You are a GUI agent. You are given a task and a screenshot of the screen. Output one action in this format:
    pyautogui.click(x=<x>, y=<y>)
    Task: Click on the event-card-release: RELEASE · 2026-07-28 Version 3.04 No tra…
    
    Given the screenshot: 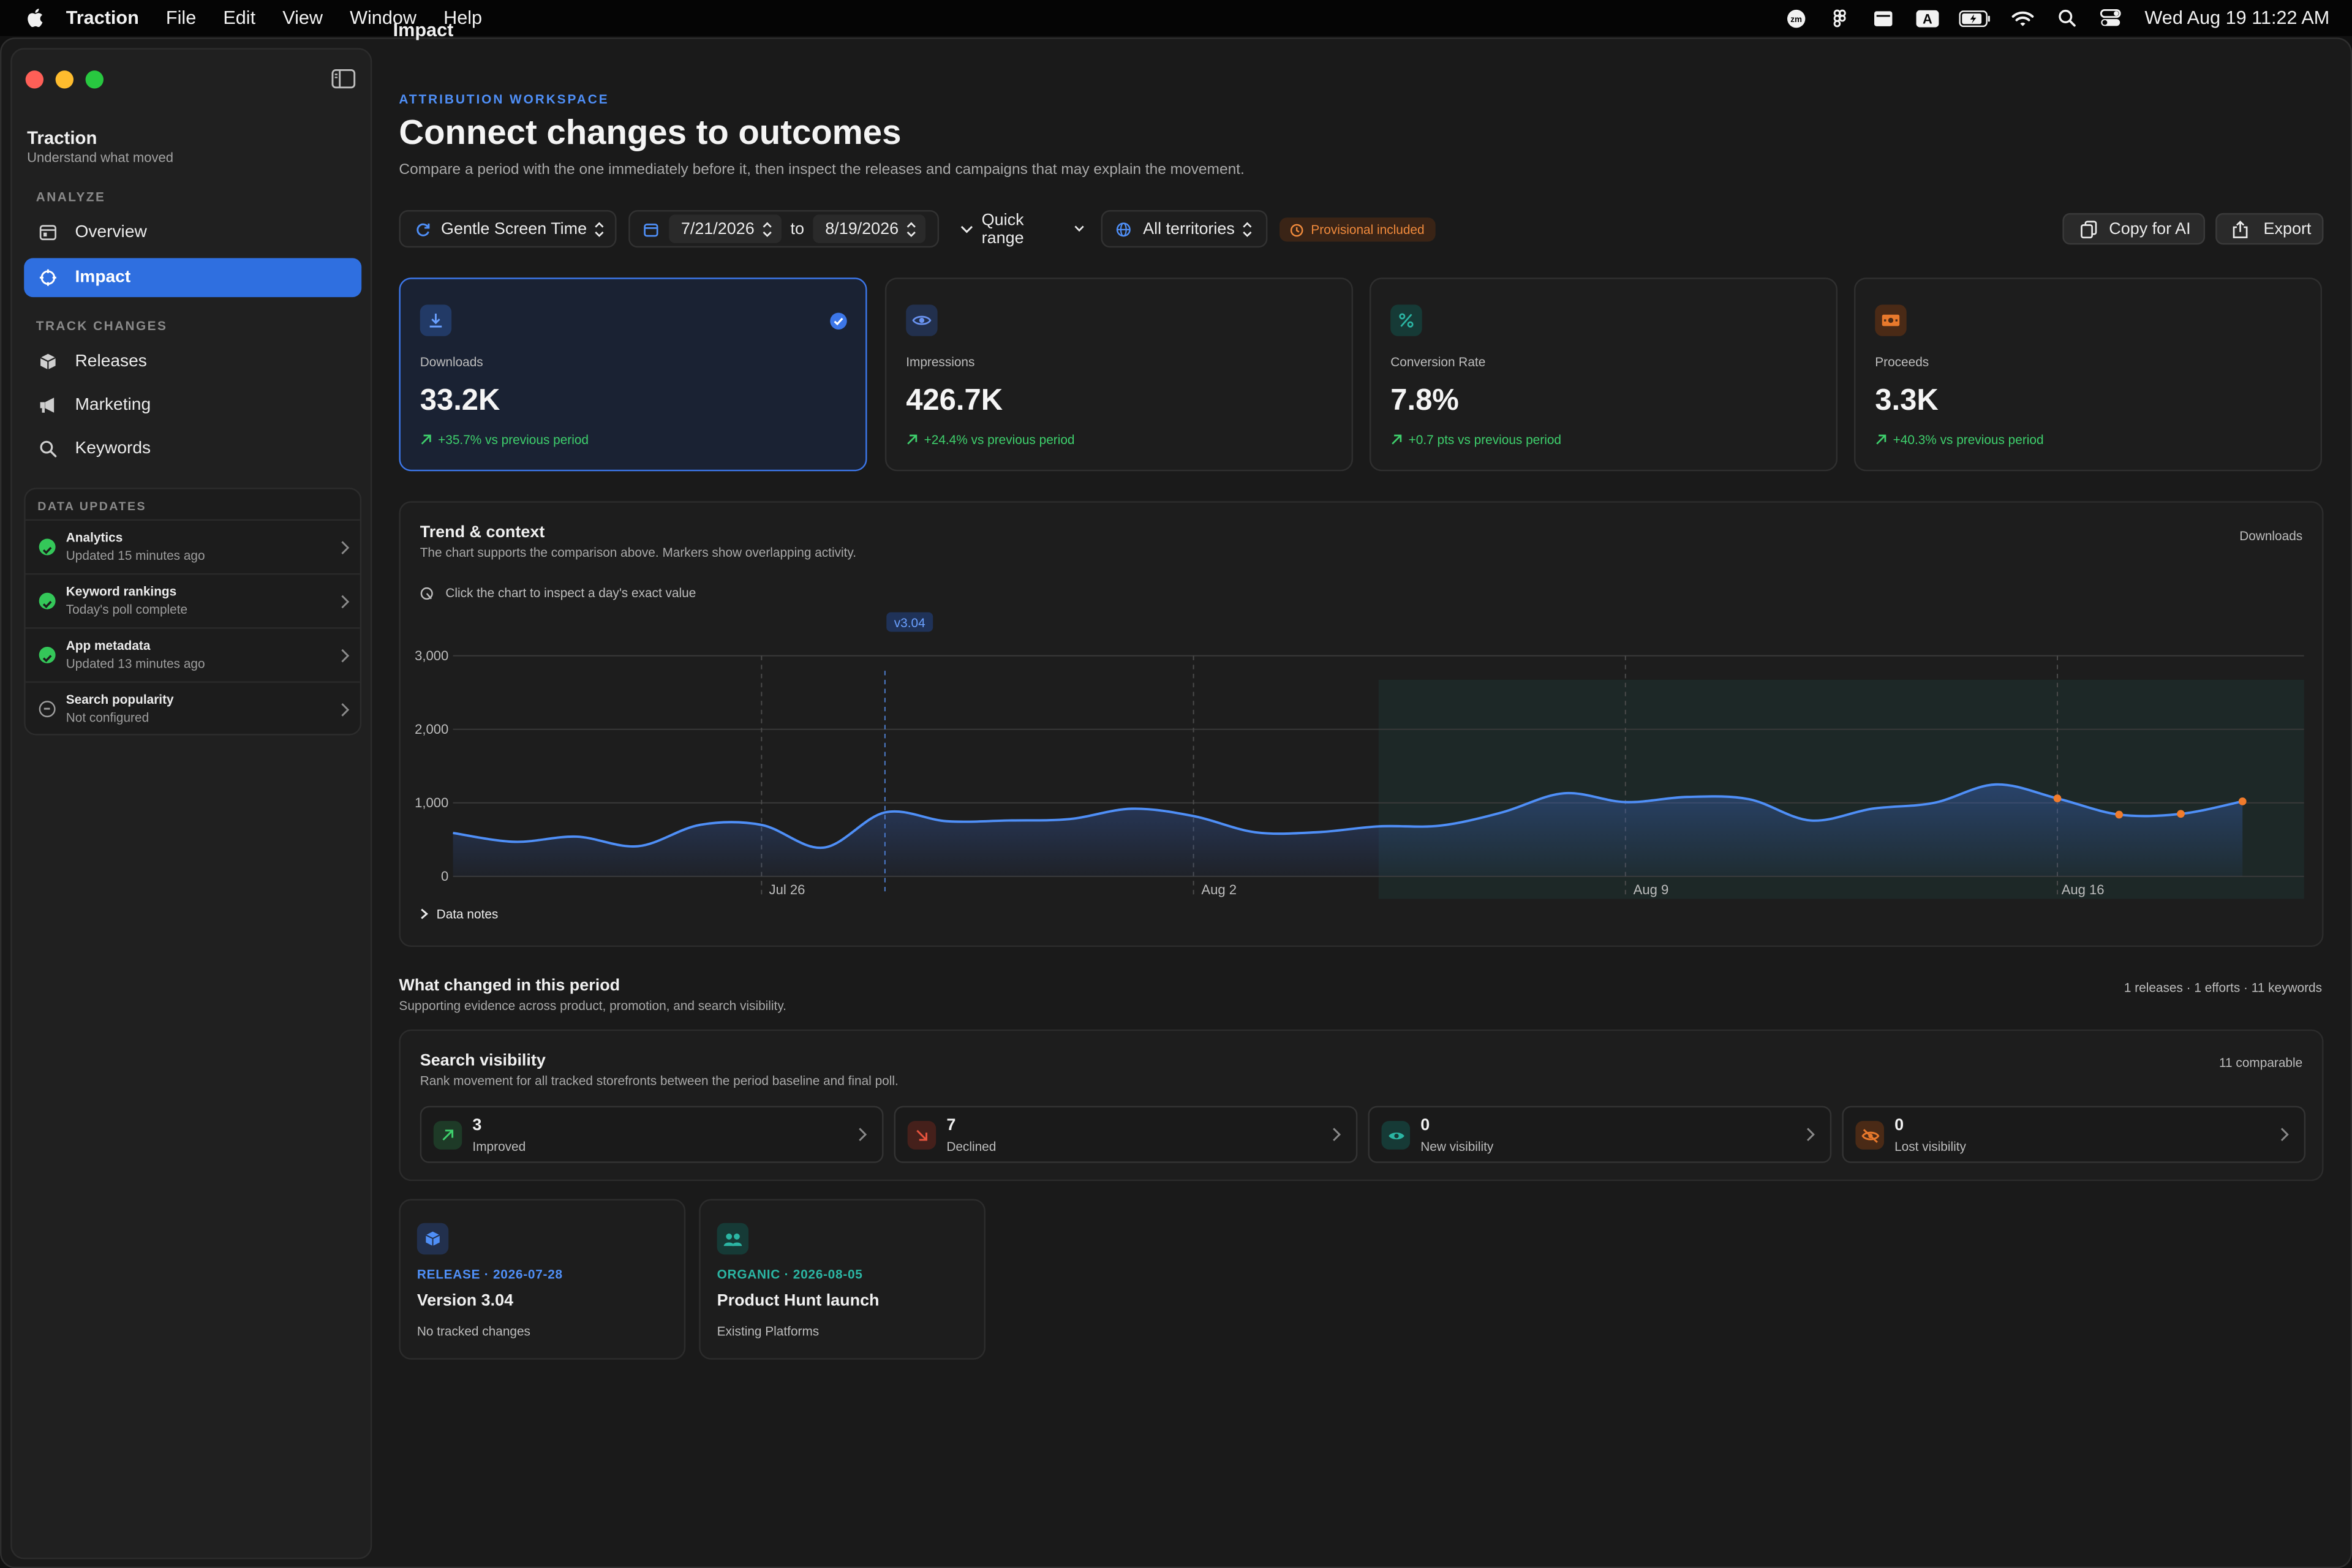 What is the action you would take?
    pyautogui.click(x=543, y=1280)
    